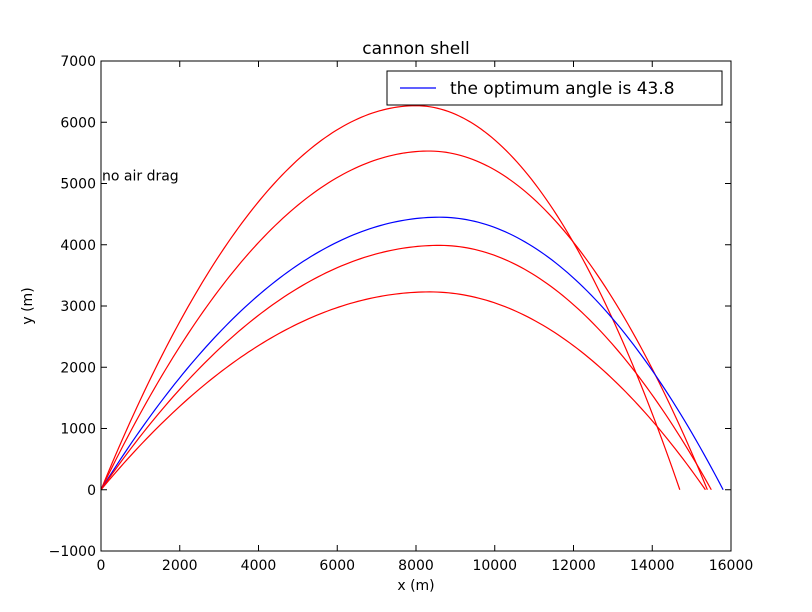 This screenshot has height=612, width=812. I want to click on y-tick-label: 7000, so click(78, 62).